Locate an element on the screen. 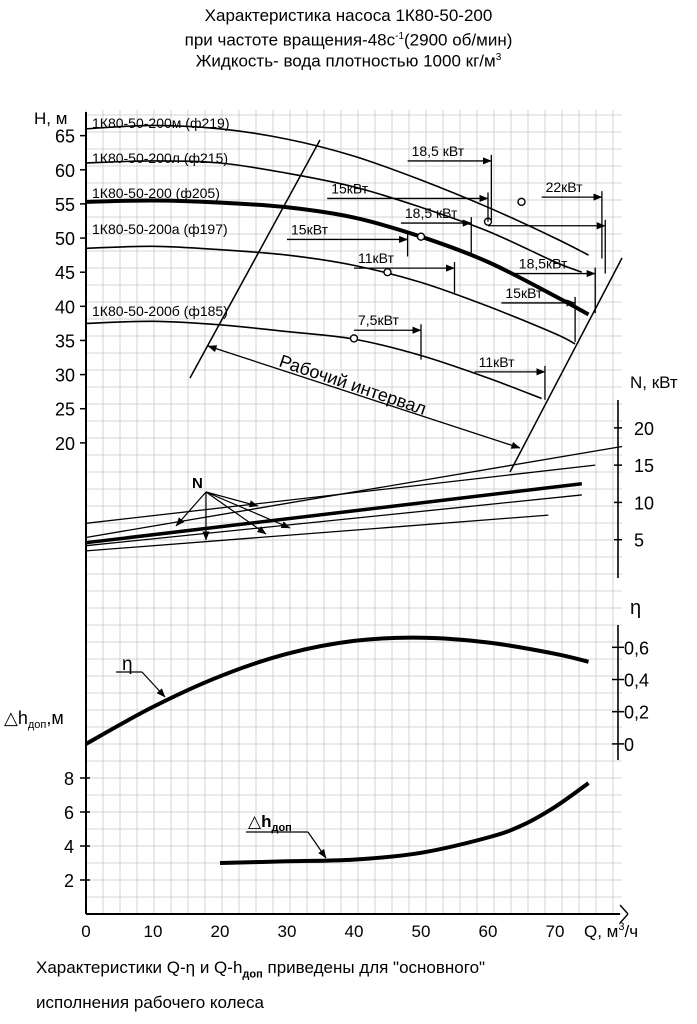  footnote-text-a: Характеристики Q-η и Q- is located at coordinates (134, 967).